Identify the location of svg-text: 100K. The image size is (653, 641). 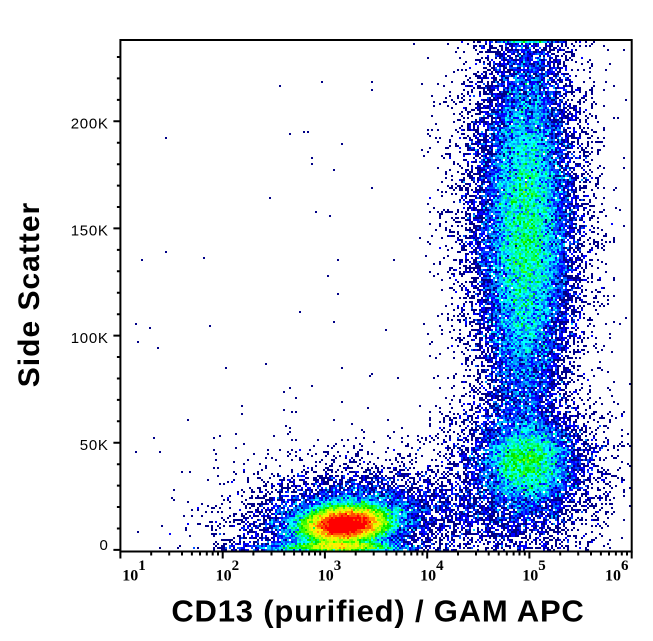
(90, 338).